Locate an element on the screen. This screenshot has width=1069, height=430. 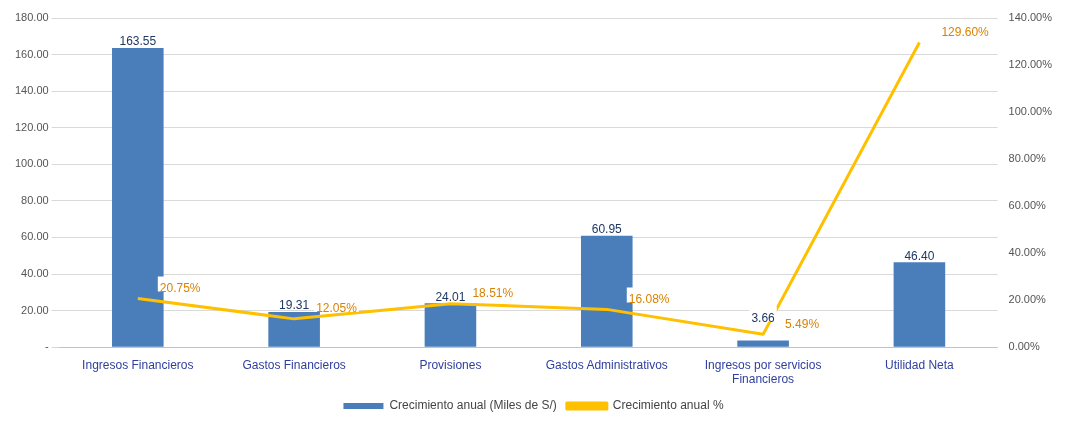
y-tick-label: 100.00 is located at coordinates (31, 163).